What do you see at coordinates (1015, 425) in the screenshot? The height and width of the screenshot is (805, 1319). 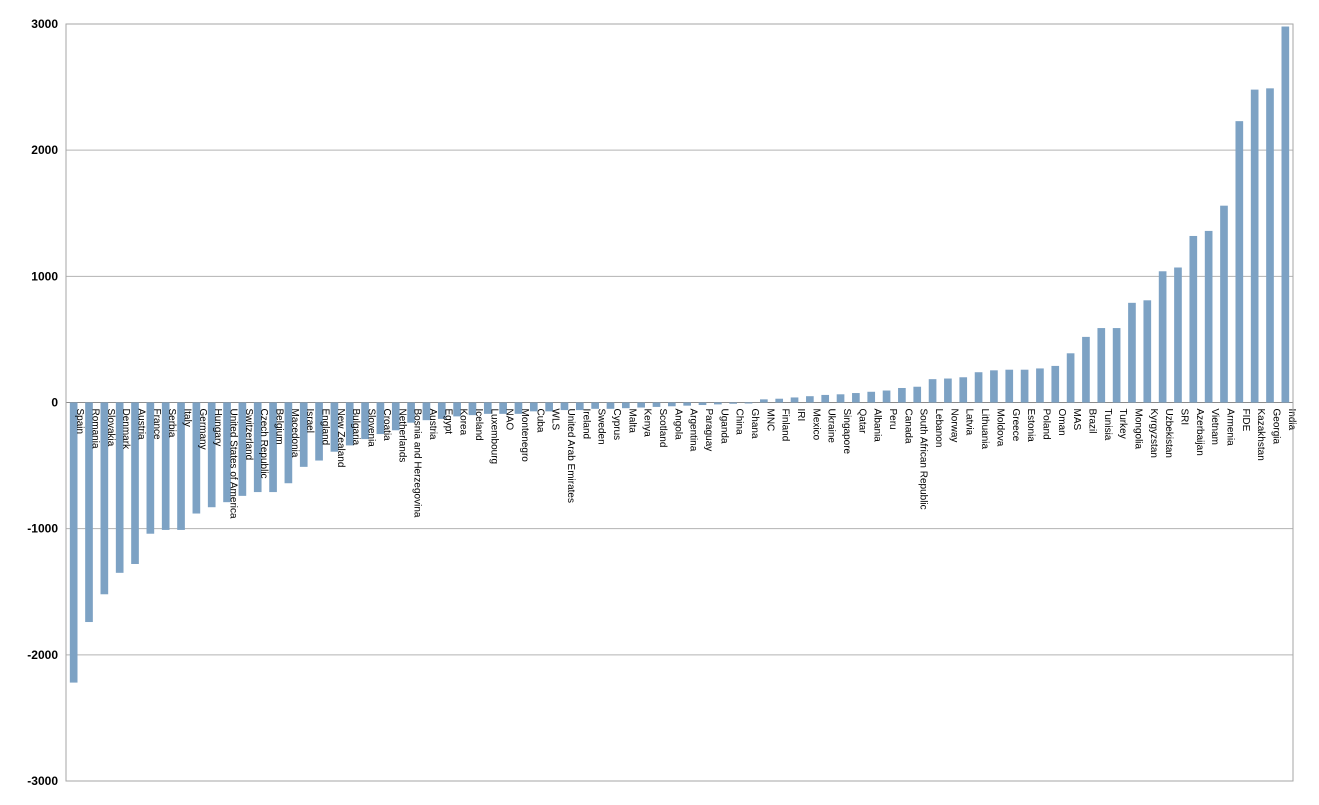 I see `category-label: Greece` at bounding box center [1015, 425].